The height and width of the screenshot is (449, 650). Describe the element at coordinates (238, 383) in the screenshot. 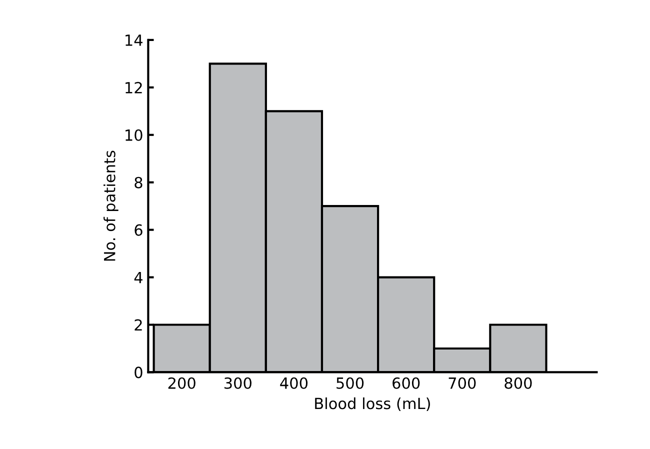

I see `x-tick-label: 300` at that location.